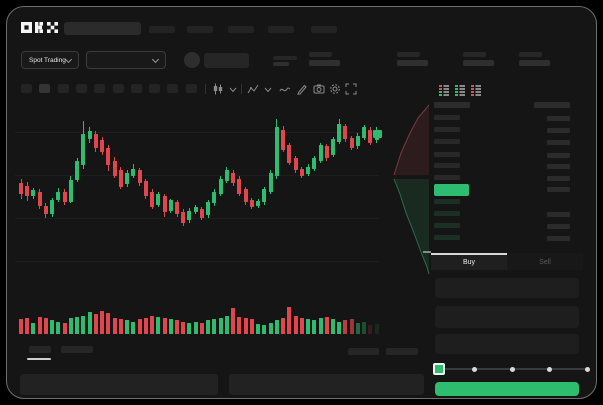 The width and height of the screenshot is (603, 405). What do you see at coordinates (205, 89) in the screenshot?
I see `divider` at bounding box center [205, 89].